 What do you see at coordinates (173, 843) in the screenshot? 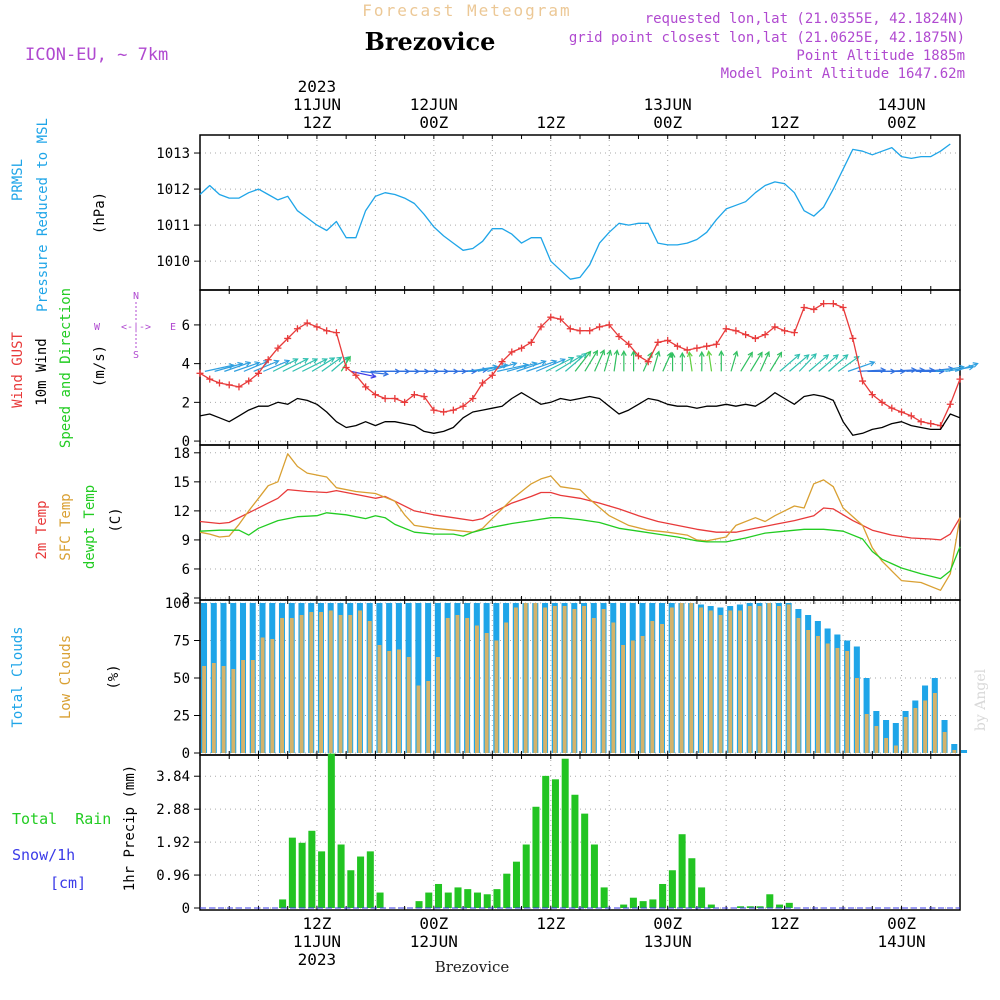
I see `precipitation-ytick-label: 1.92` at bounding box center [173, 843].